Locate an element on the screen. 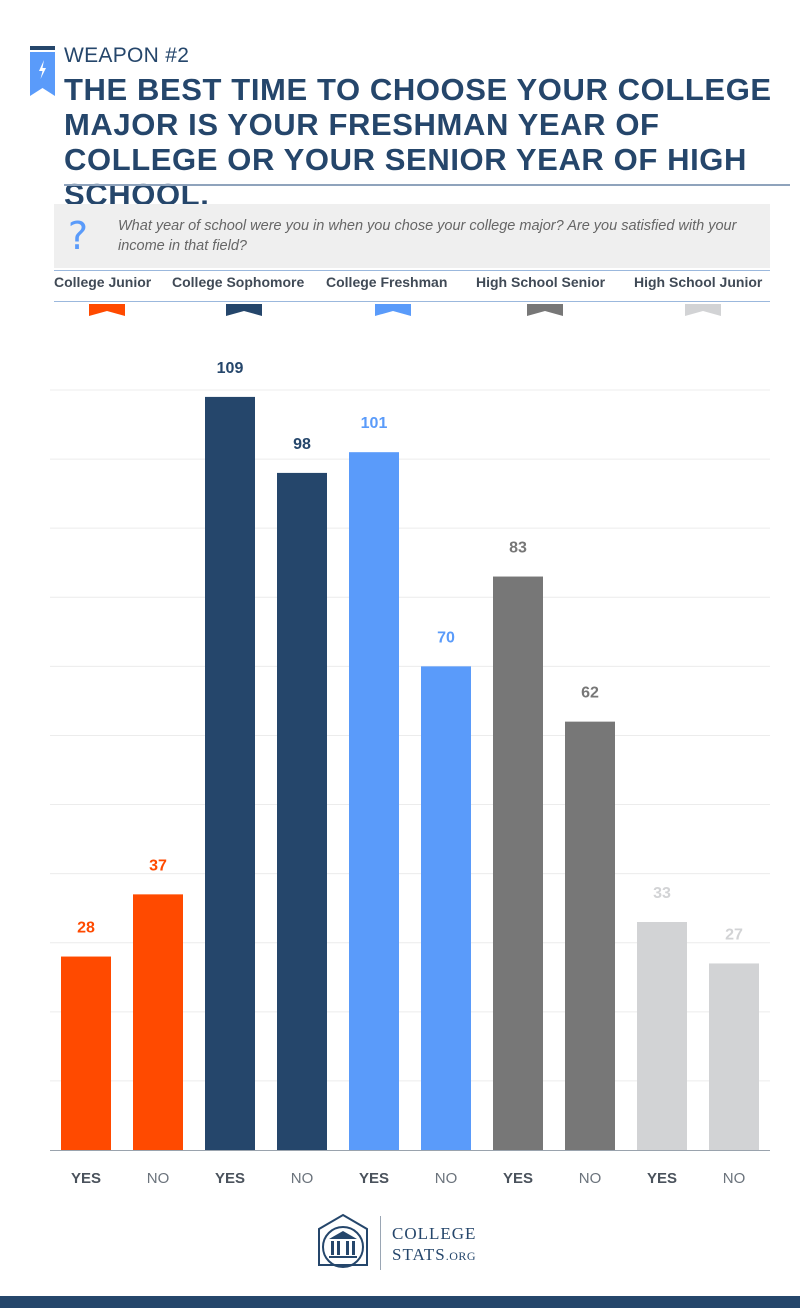  lightning-bolt-icon is located at coordinates (42, 69).